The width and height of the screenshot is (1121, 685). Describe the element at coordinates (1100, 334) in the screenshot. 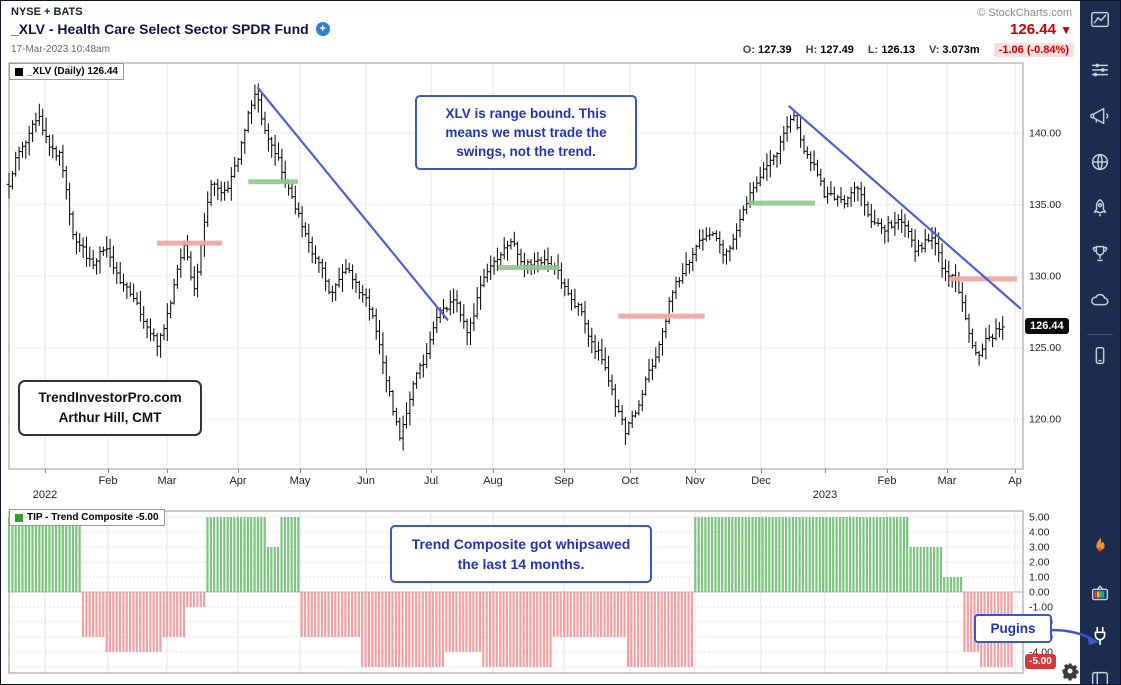

I see `toolbar-divider` at that location.